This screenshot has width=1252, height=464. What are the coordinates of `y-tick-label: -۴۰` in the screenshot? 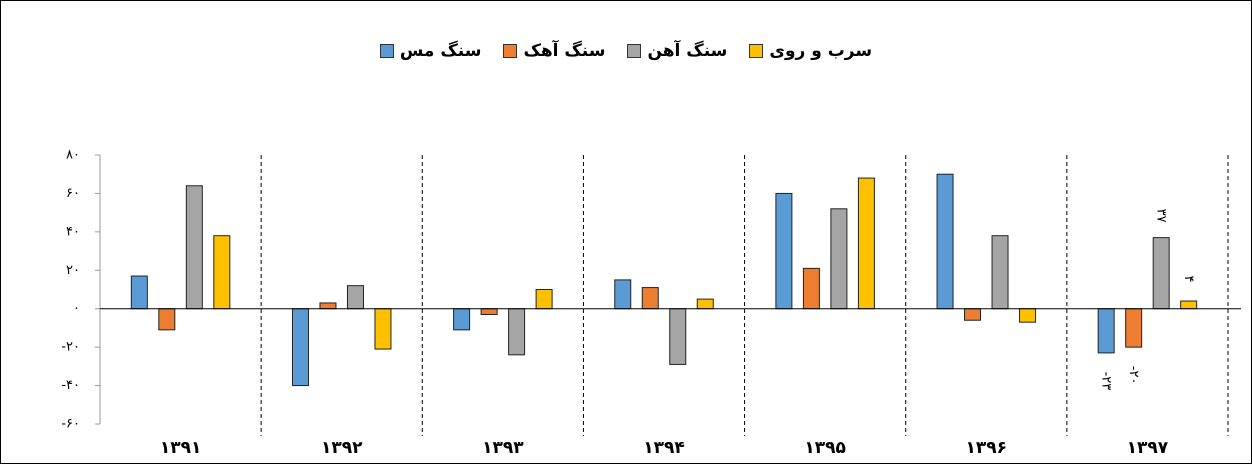 It's located at (70, 385).